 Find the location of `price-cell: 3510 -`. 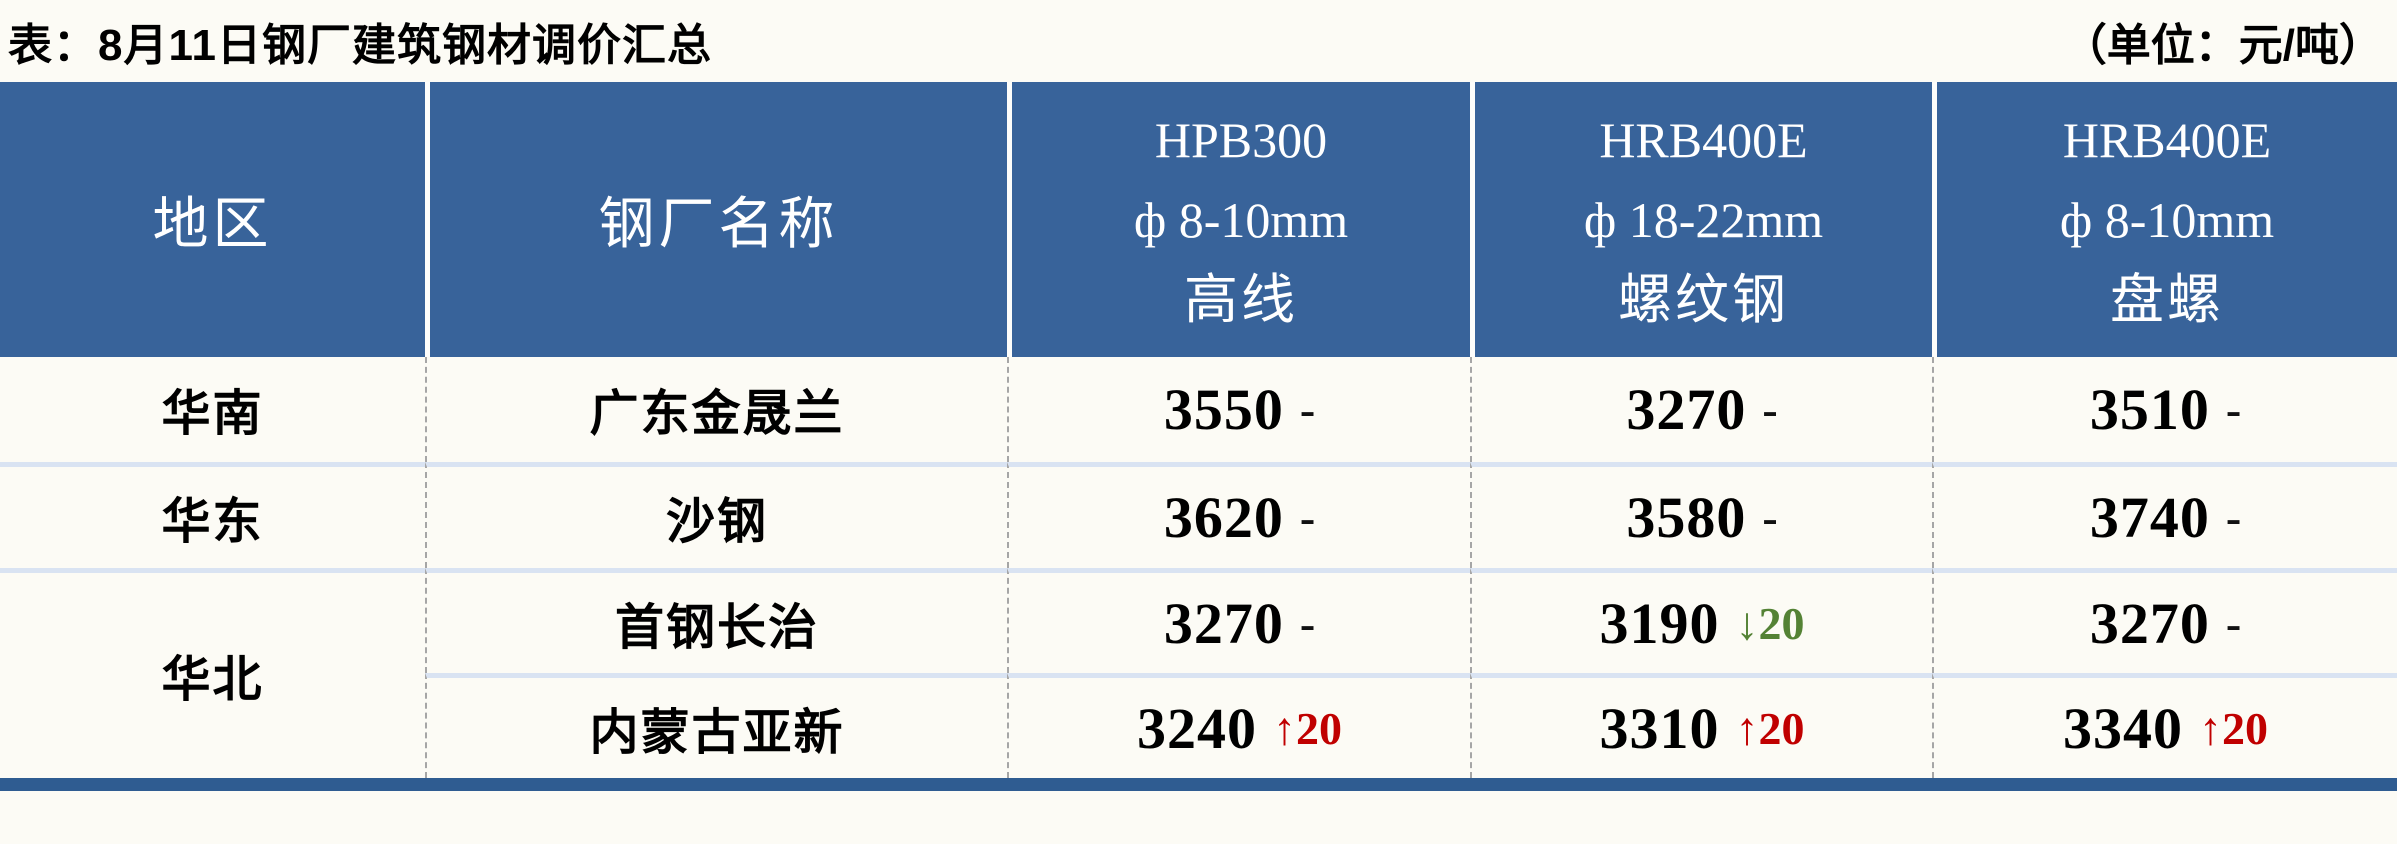

price-cell: 3510 - is located at coordinates (2164, 409).